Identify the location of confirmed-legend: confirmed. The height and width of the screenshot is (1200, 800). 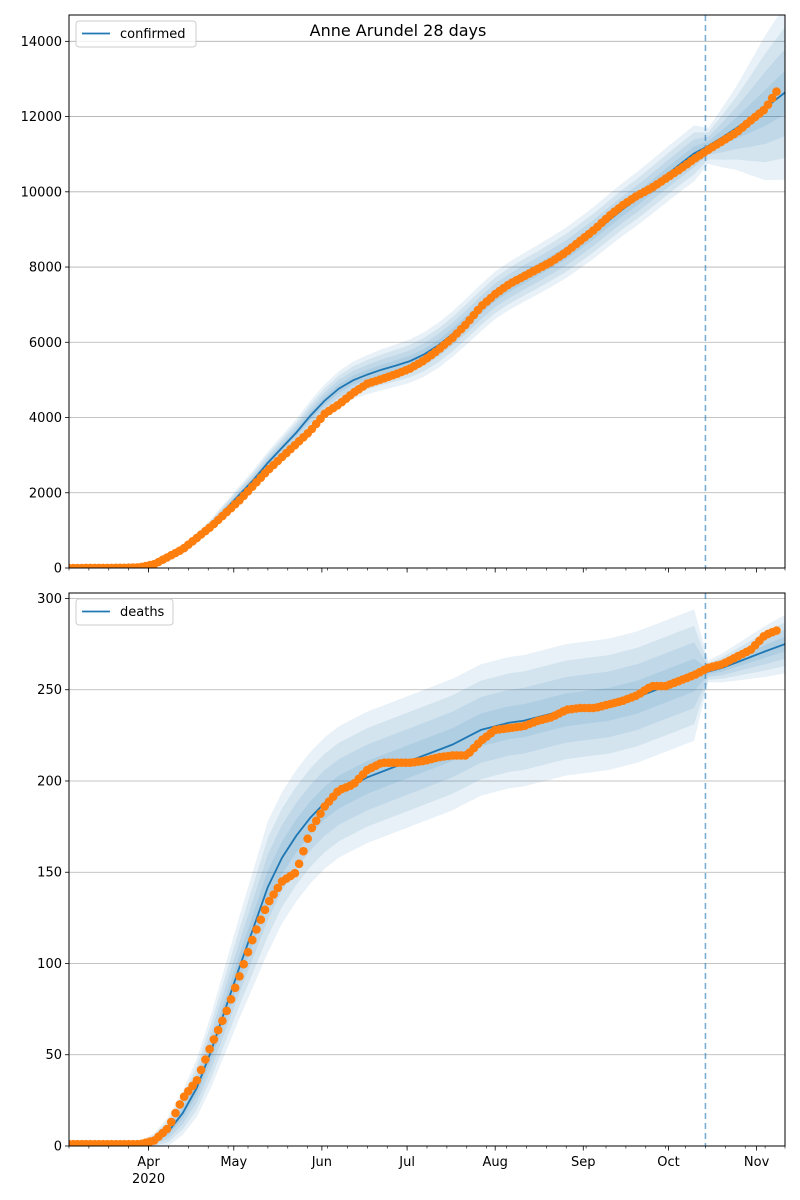
(136, 34).